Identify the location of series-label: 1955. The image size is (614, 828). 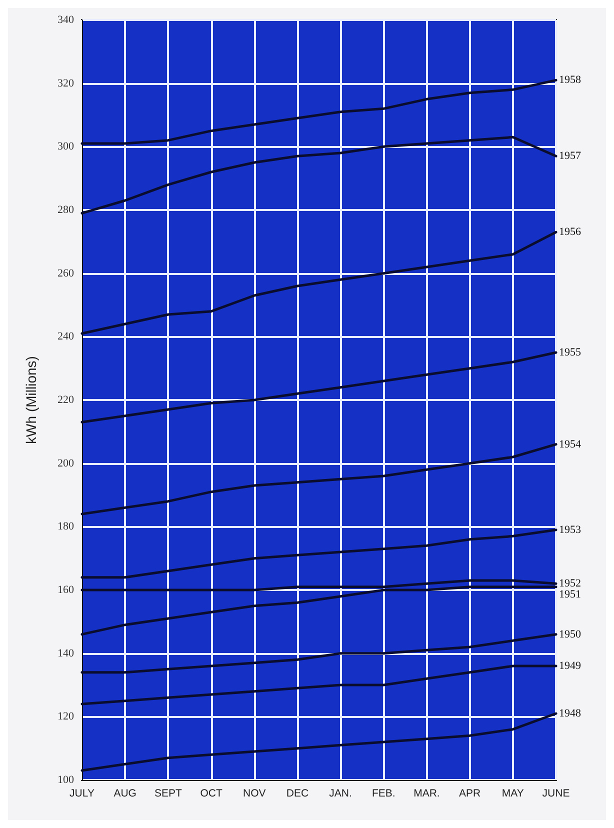
(570, 352).